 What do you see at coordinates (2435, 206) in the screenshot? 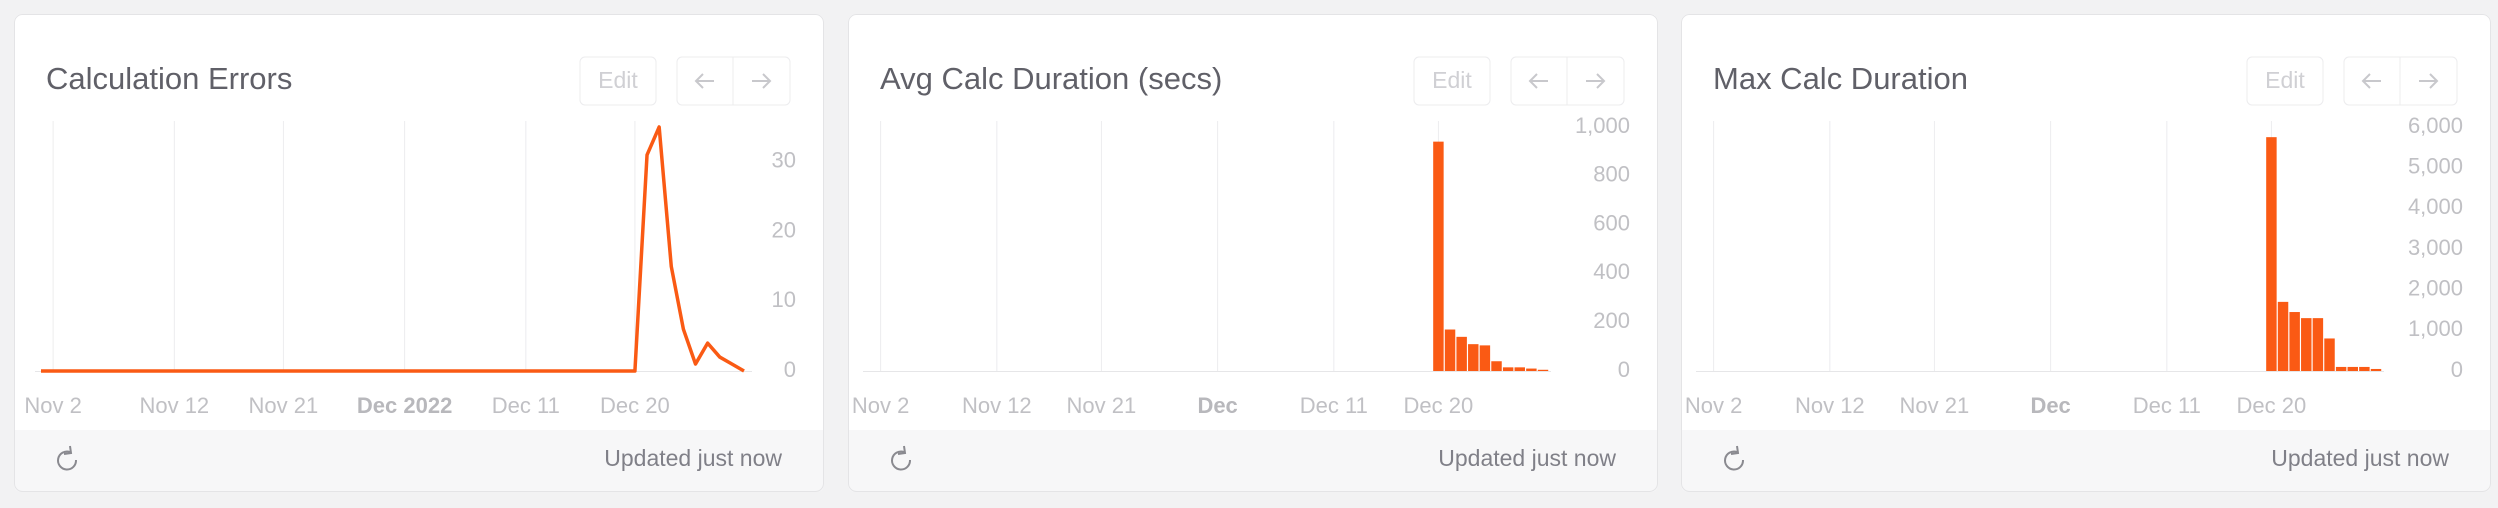
I see `y-tick-label: 4,000` at bounding box center [2435, 206].